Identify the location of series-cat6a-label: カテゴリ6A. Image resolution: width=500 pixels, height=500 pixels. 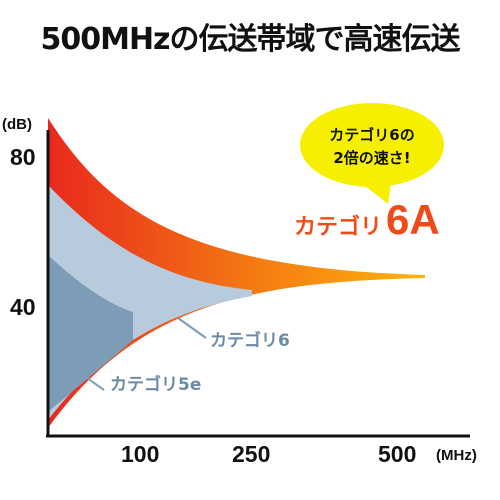
(367, 219).